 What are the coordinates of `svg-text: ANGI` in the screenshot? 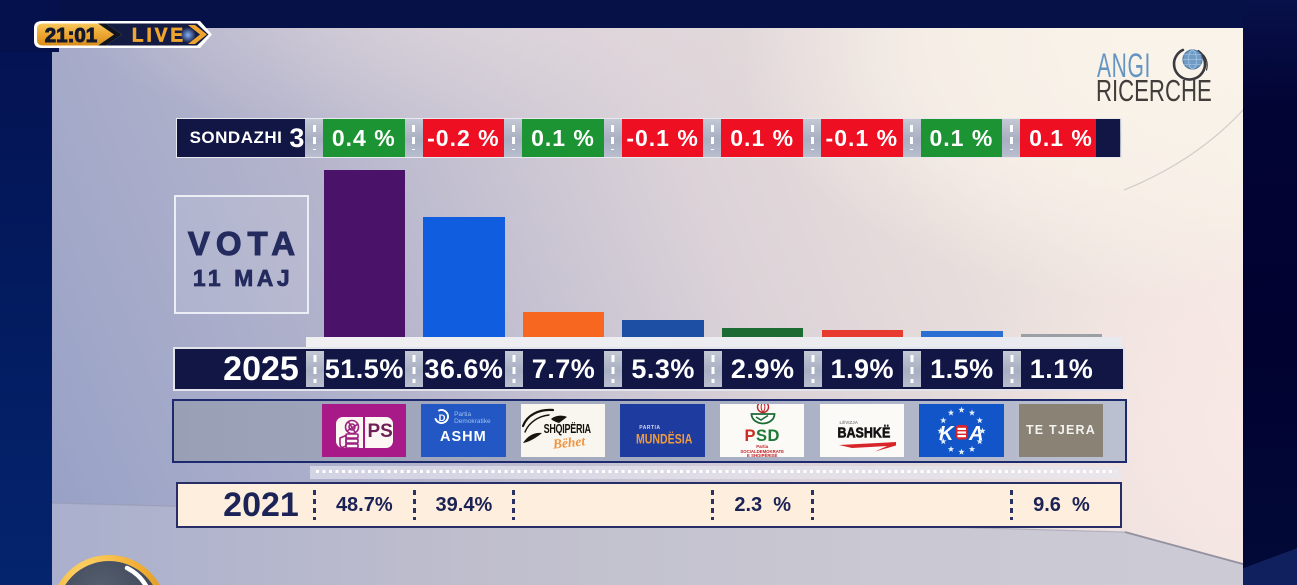 It's located at (1124, 65).